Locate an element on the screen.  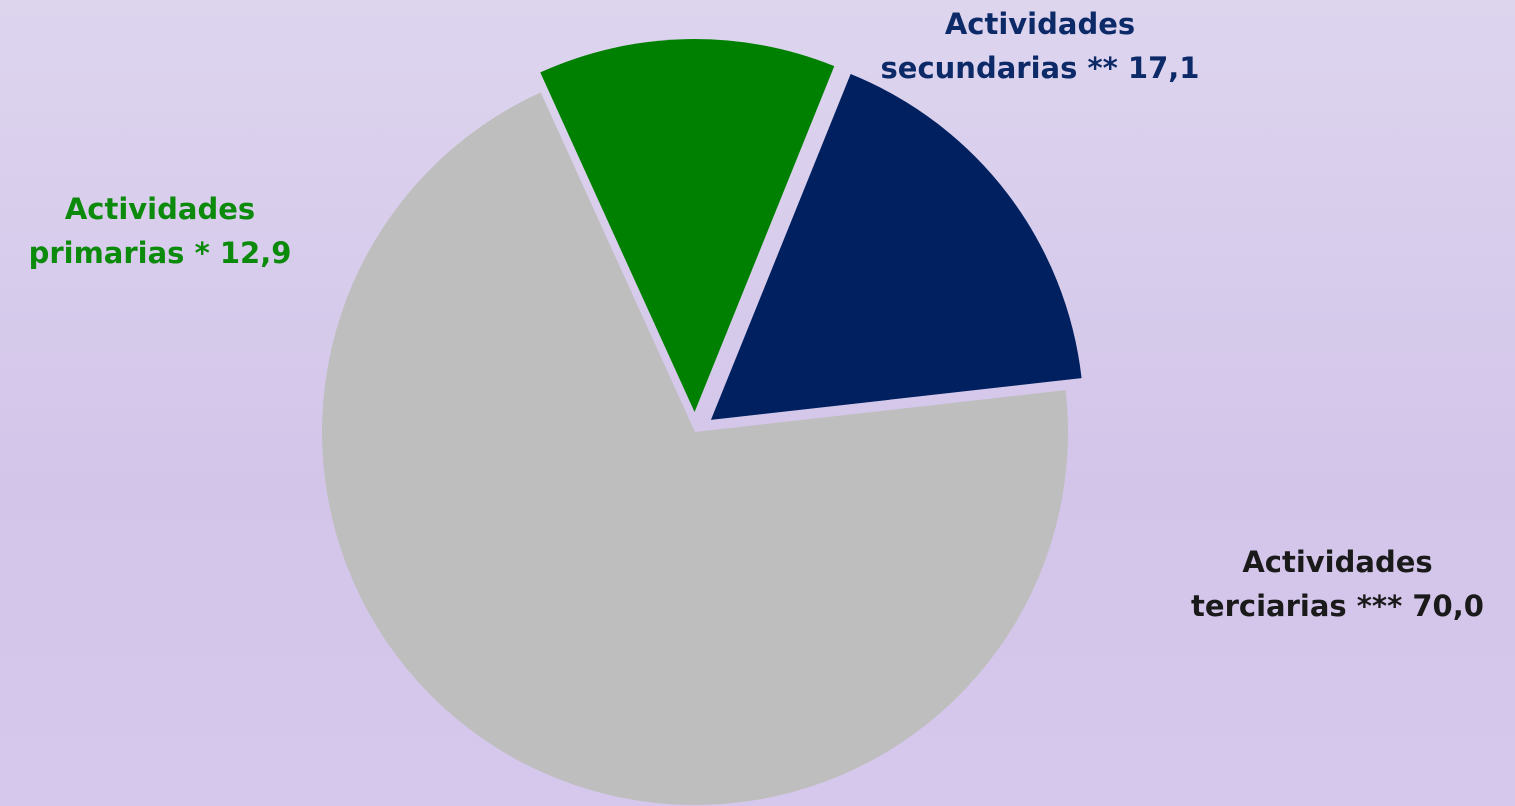
label-secundarias-sub: secundarias is located at coordinates (979, 68).